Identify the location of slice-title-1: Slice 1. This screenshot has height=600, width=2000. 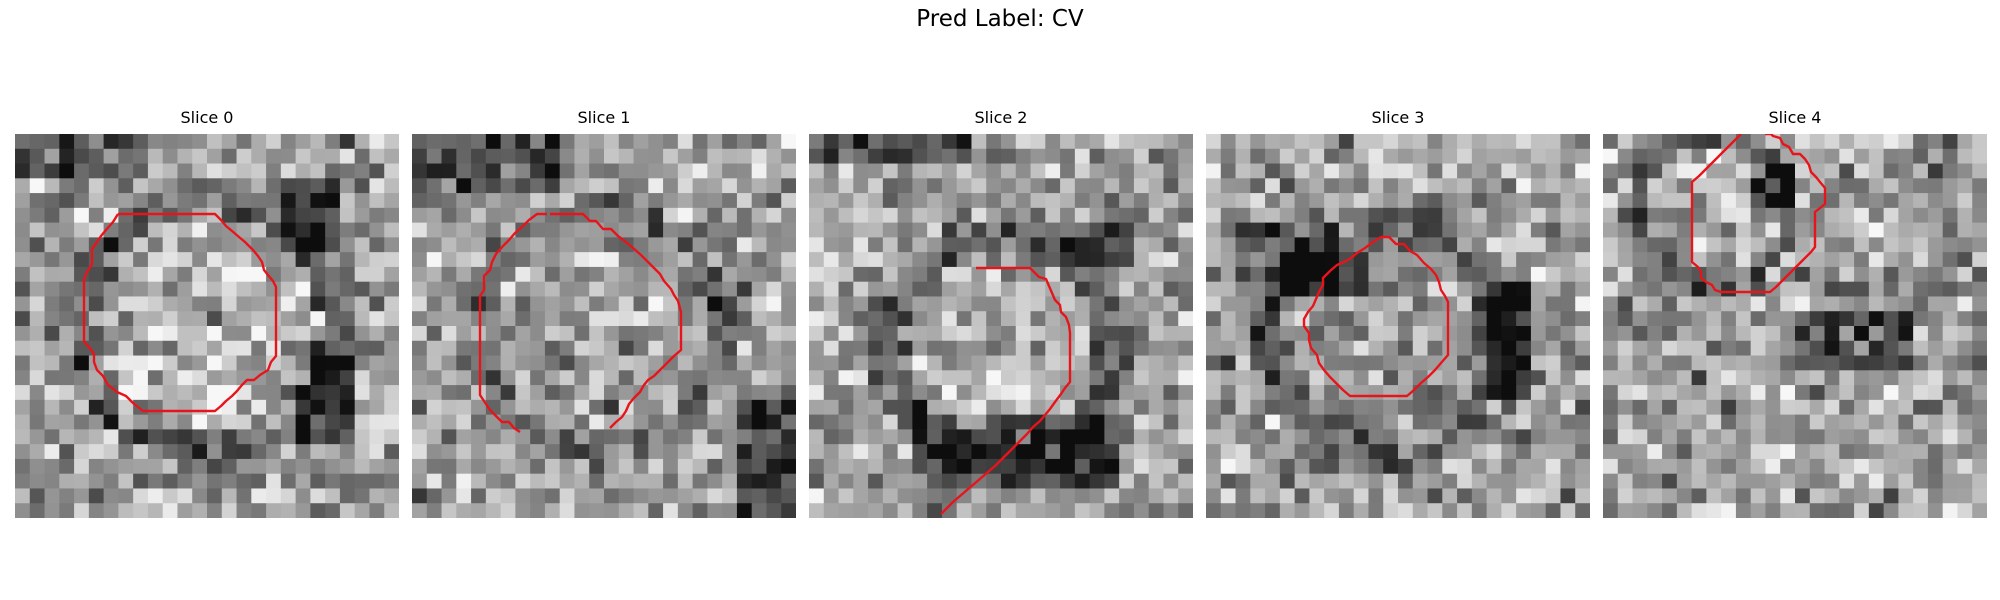
(604, 117).